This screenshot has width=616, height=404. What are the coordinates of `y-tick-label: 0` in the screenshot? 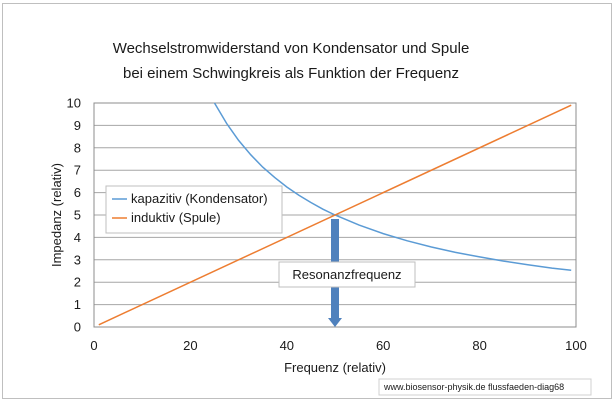 It's located at (77, 327).